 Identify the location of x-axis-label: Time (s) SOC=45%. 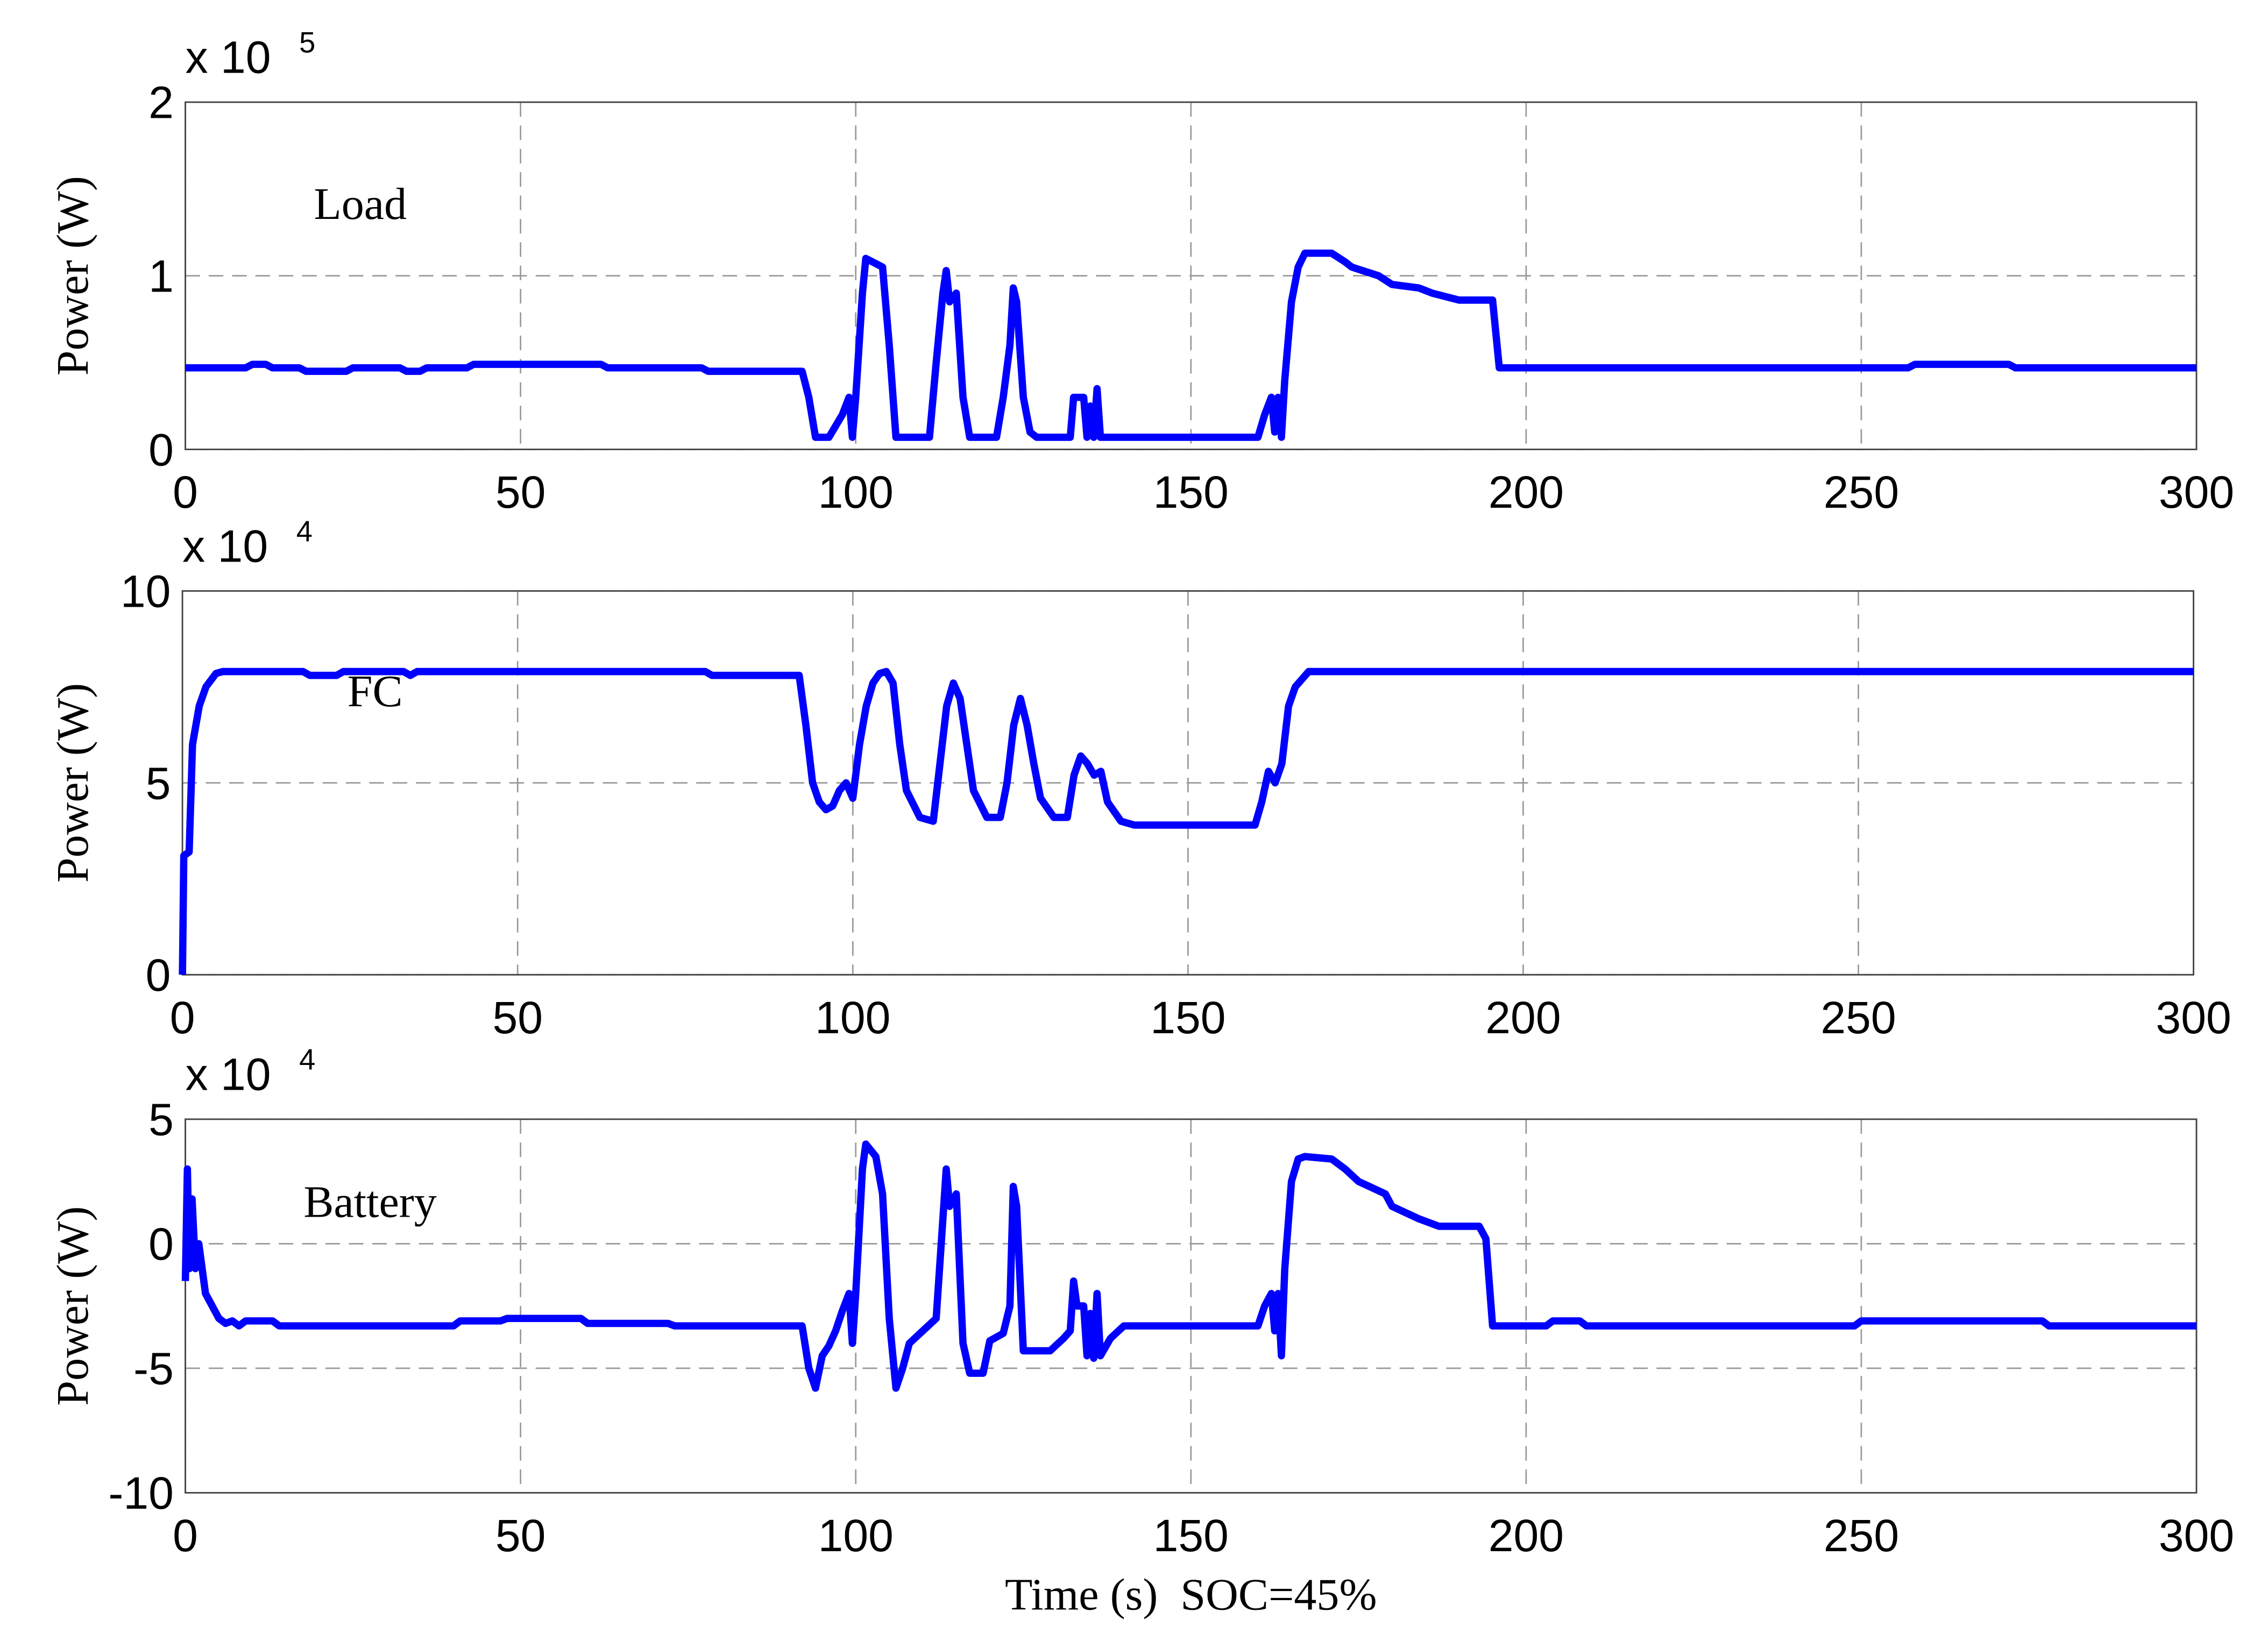
(1191, 1594).